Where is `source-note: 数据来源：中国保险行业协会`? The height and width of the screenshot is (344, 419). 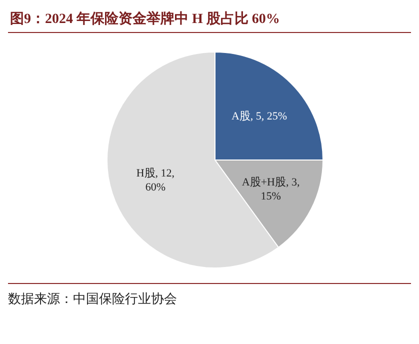
source-note: 数据来源：中国保险行业协会 is located at coordinates (93, 299).